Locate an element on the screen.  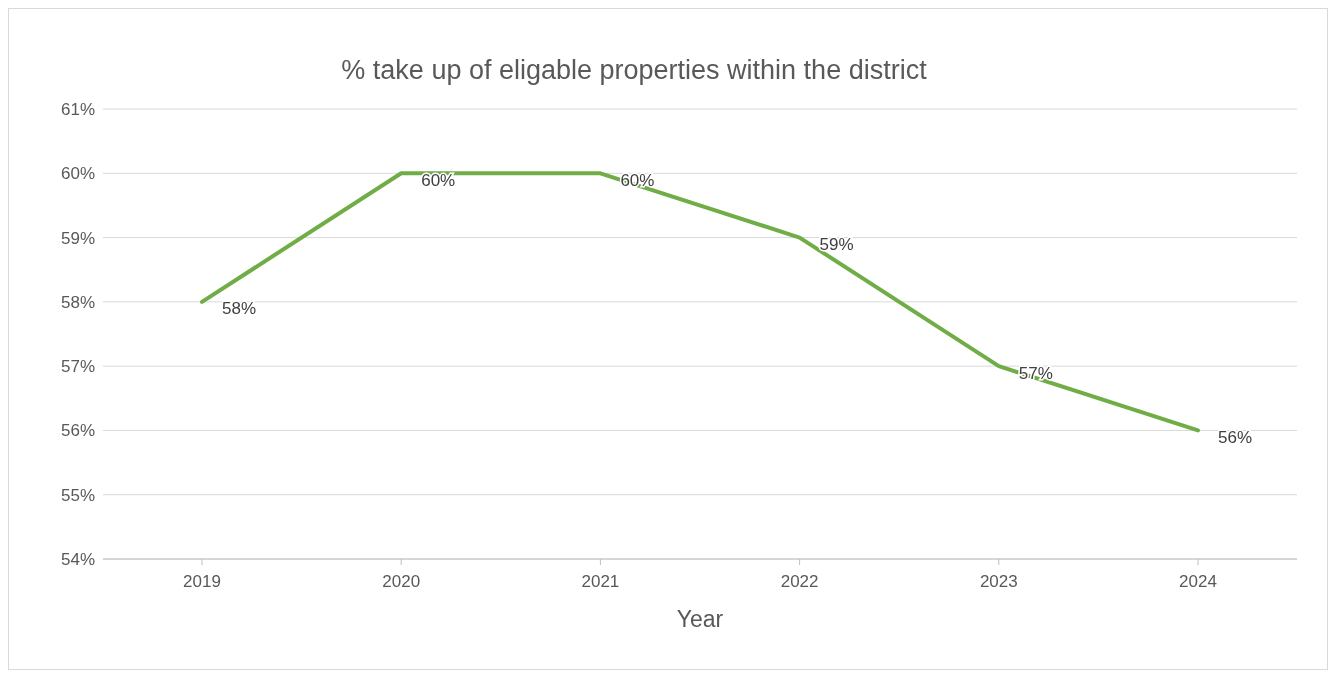
data-label: 58% is located at coordinates (239, 309).